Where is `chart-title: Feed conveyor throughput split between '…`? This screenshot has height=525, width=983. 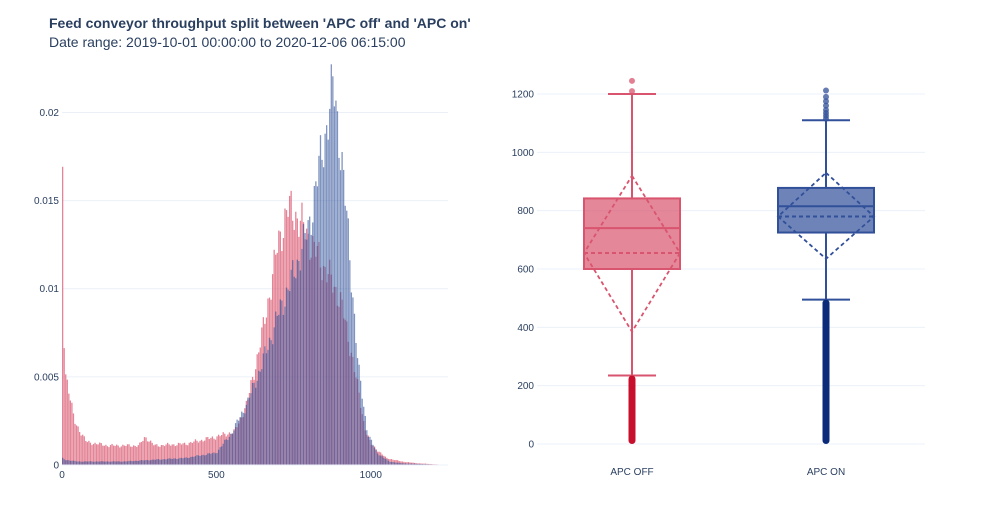 chart-title: Feed conveyor throughput split between '… is located at coordinates (260, 23).